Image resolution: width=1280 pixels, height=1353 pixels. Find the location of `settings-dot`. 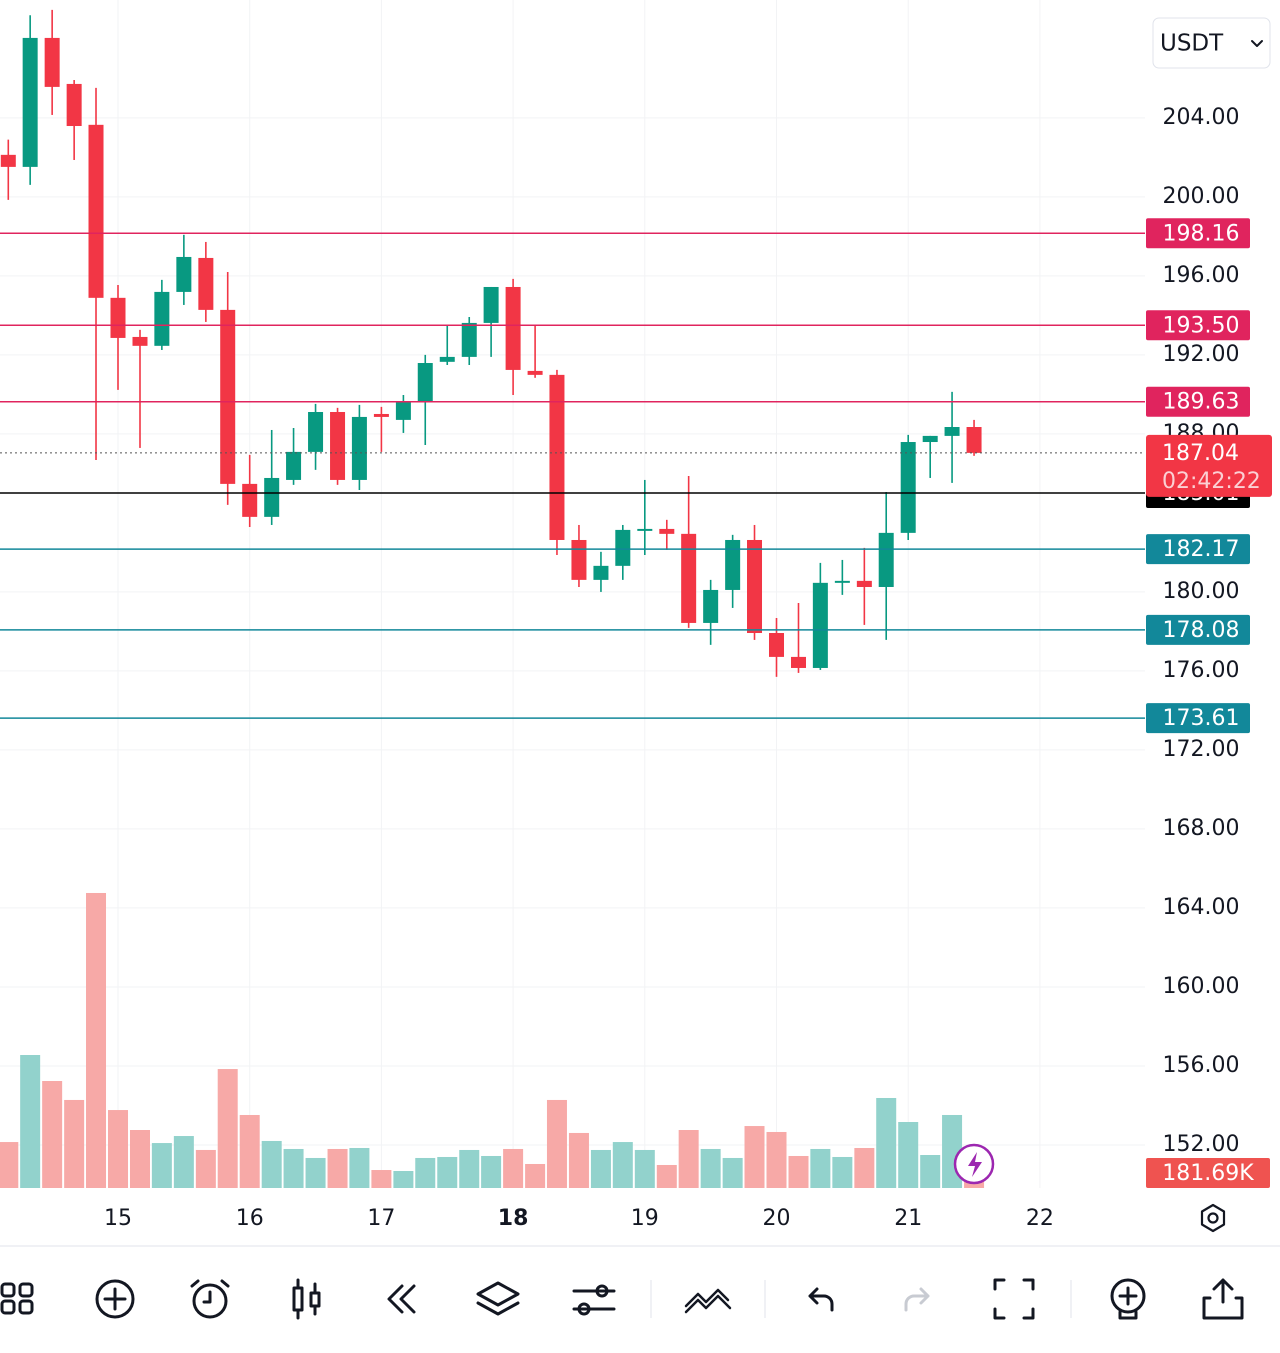

settings-dot is located at coordinates (1213, 1218).